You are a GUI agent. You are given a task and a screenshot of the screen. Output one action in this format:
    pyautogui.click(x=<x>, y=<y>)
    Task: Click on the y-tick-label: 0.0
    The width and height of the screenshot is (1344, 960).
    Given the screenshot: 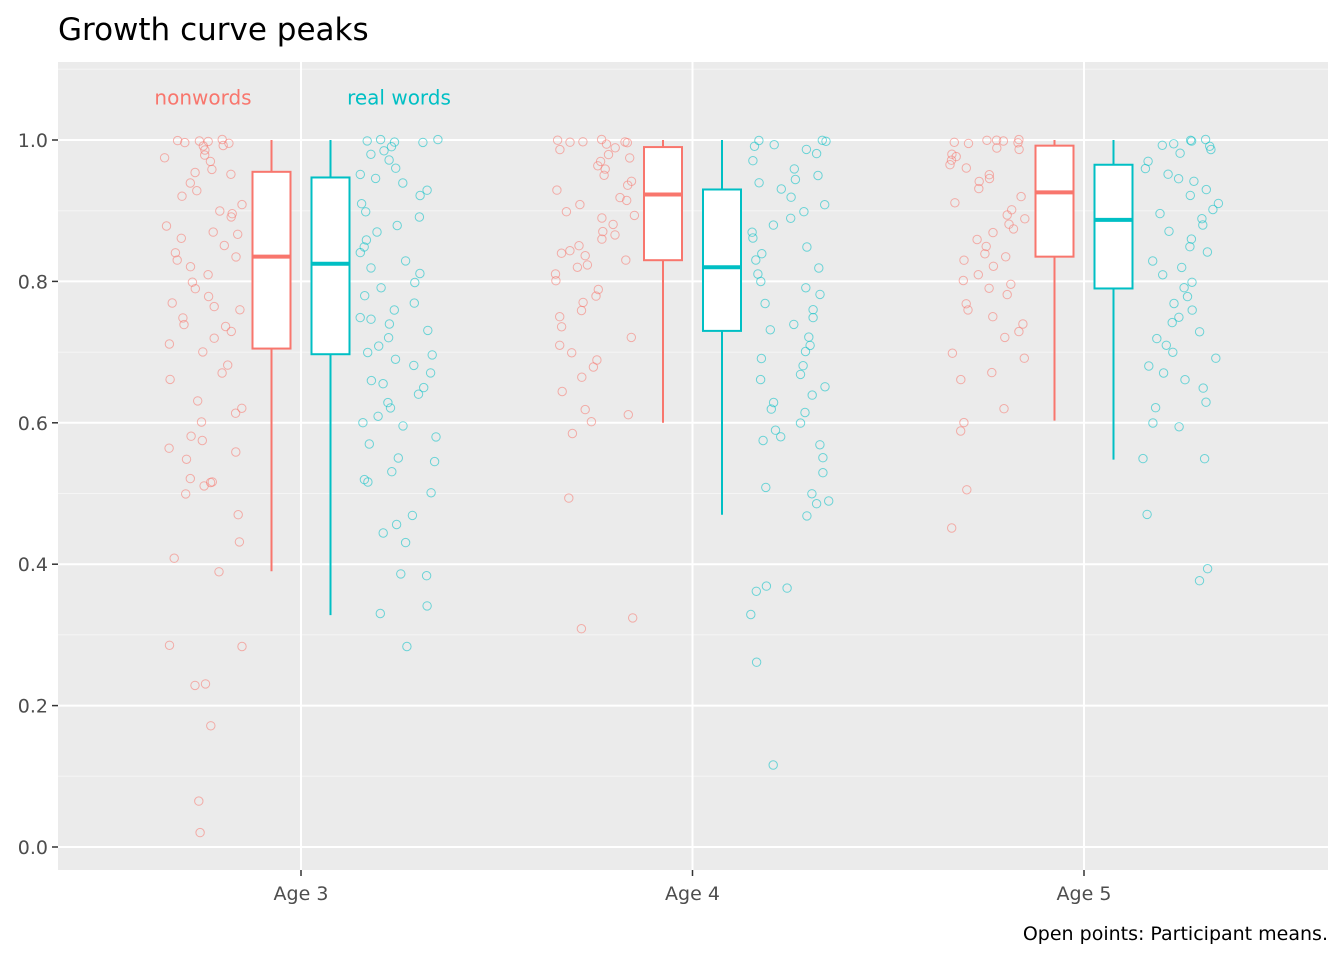 What is the action you would take?
    pyautogui.click(x=33, y=848)
    